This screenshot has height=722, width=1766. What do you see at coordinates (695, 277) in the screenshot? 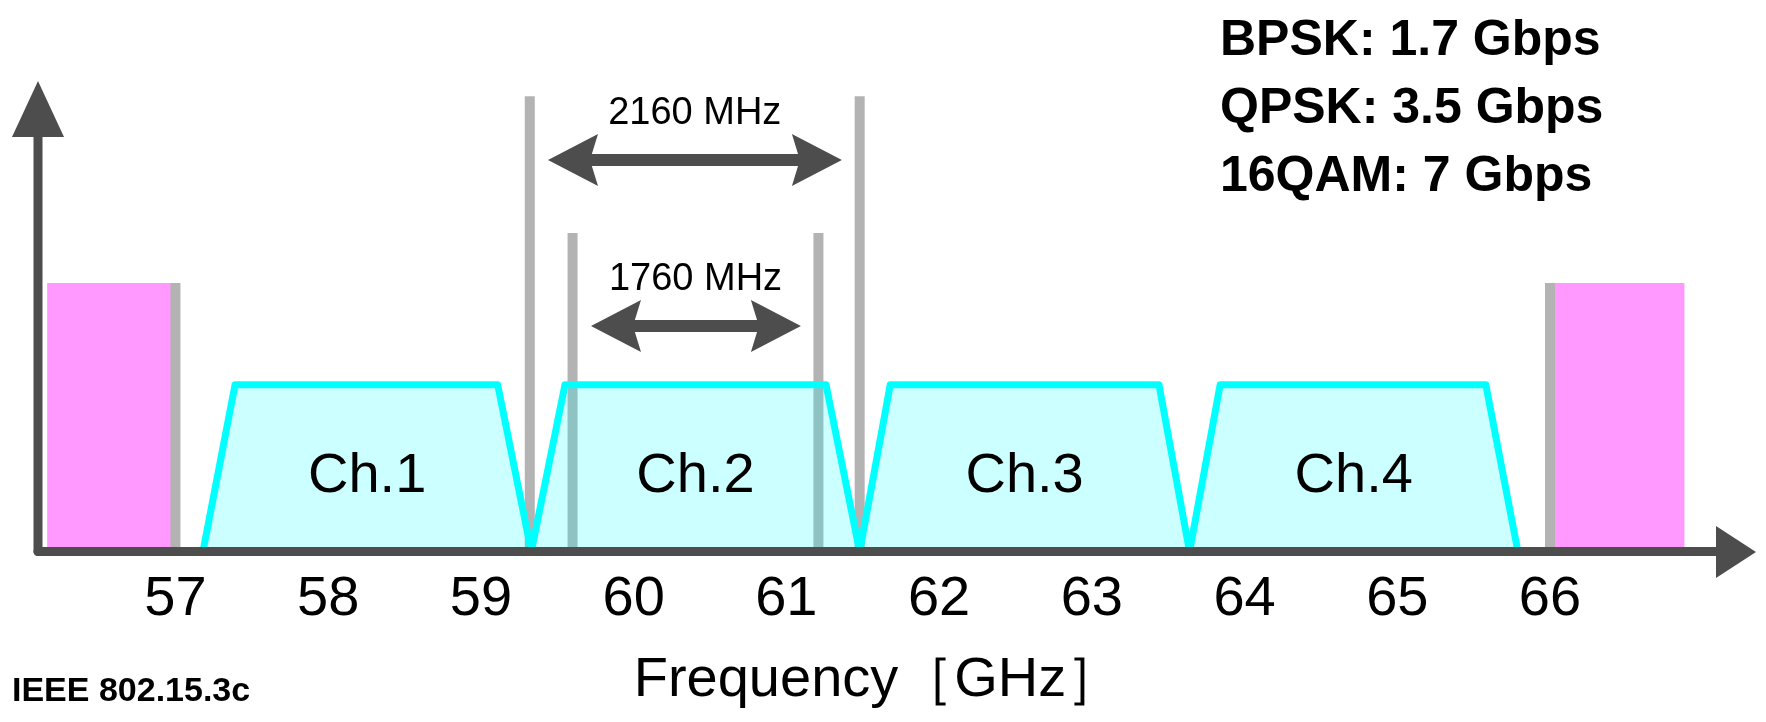
I see `text: 1760 MHz` at bounding box center [695, 277].